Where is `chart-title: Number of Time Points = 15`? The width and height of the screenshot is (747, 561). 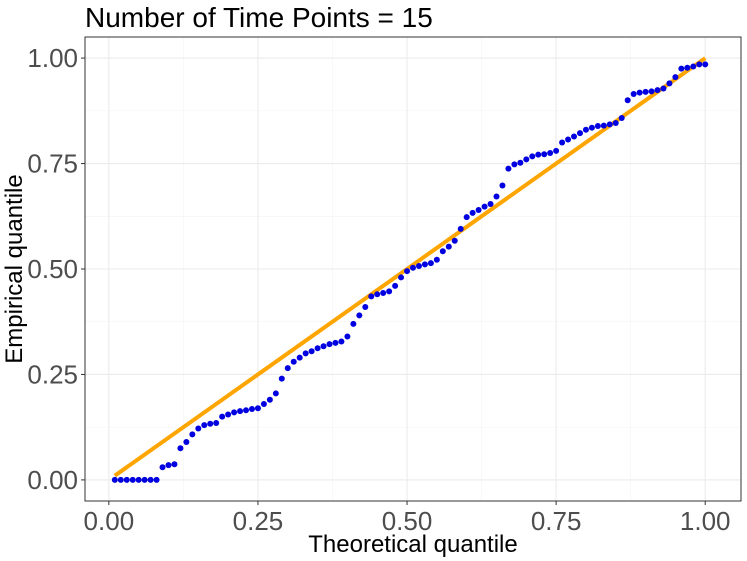 chart-title: Number of Time Points = 15 is located at coordinates (259, 17).